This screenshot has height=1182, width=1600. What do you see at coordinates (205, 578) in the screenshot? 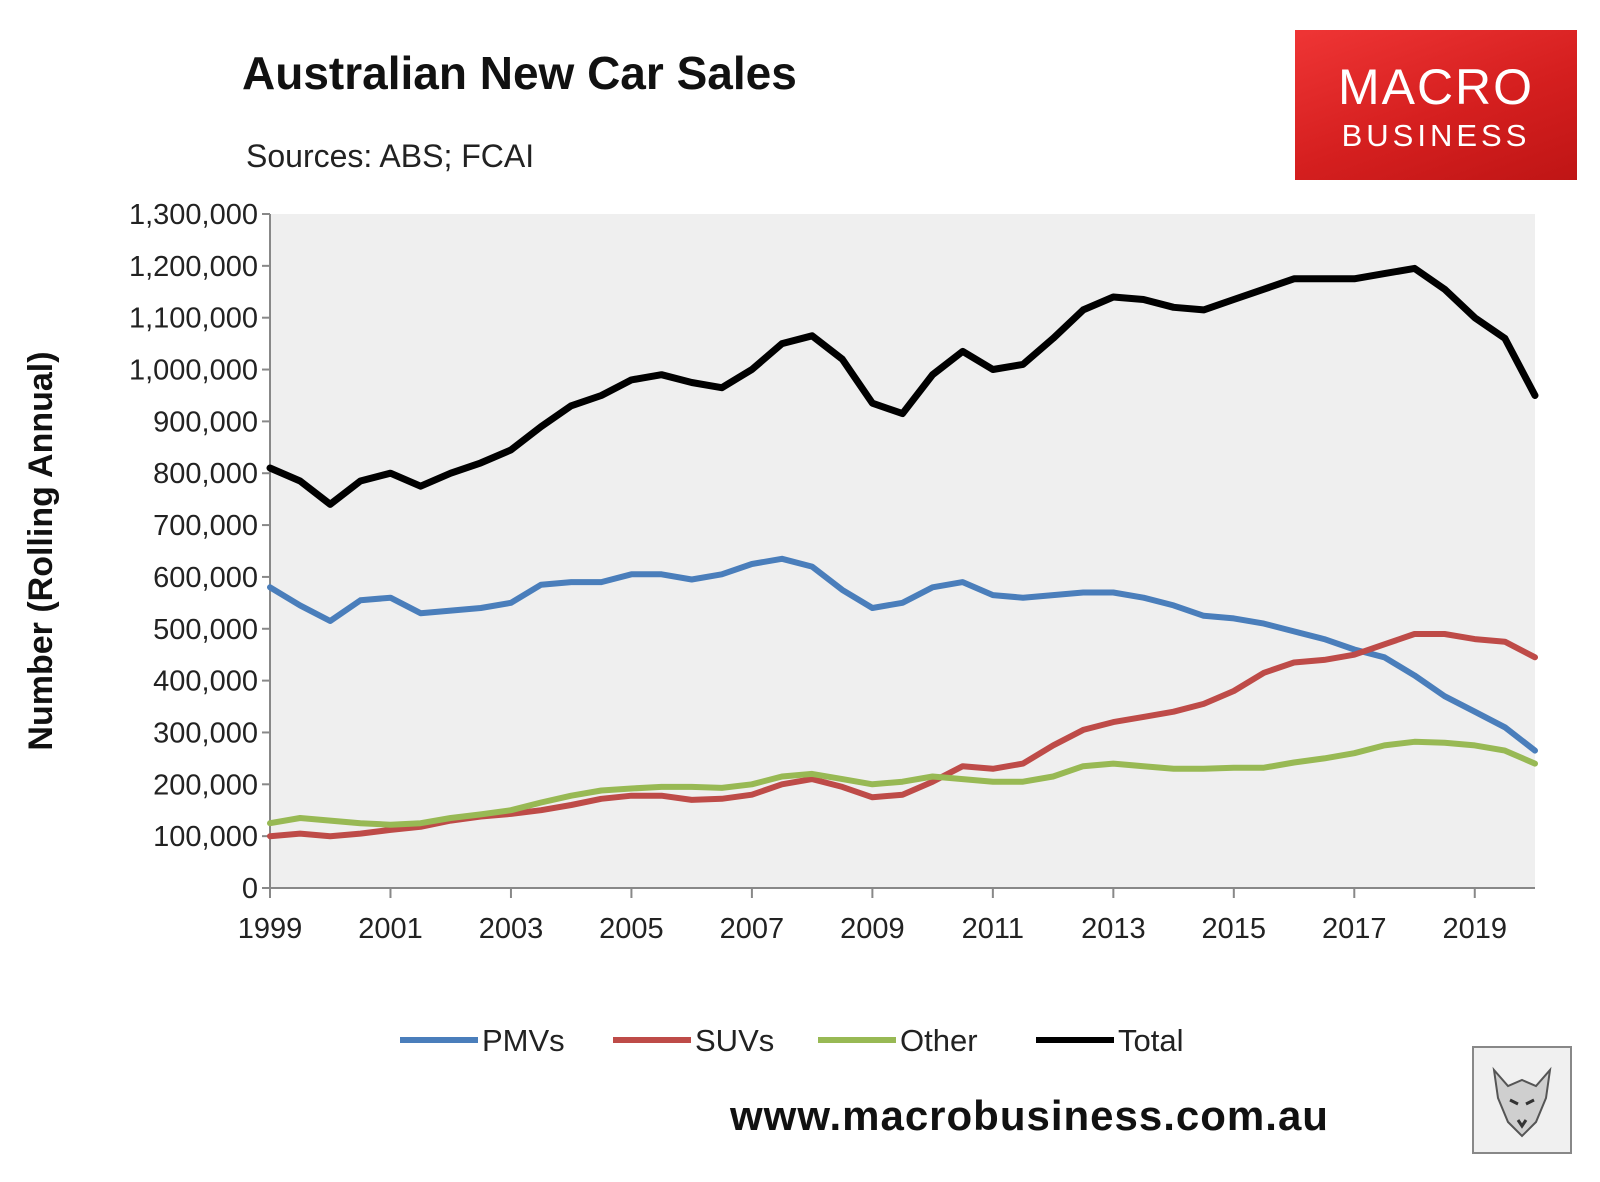
I see `y-tick-label: 600,000` at bounding box center [205, 578].